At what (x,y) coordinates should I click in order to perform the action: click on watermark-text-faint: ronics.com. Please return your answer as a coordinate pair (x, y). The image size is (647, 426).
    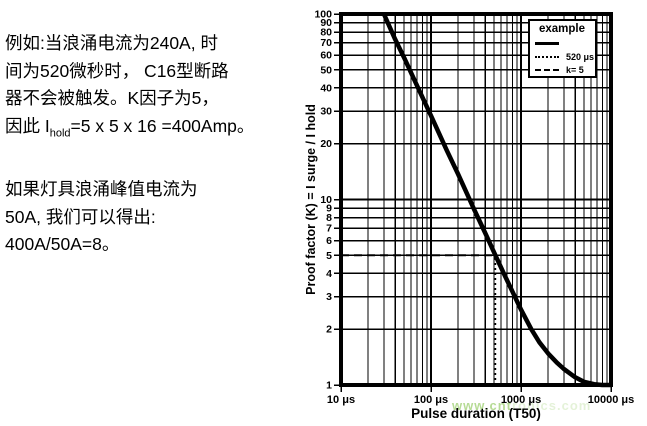
    Looking at the image, I should click on (551, 405).